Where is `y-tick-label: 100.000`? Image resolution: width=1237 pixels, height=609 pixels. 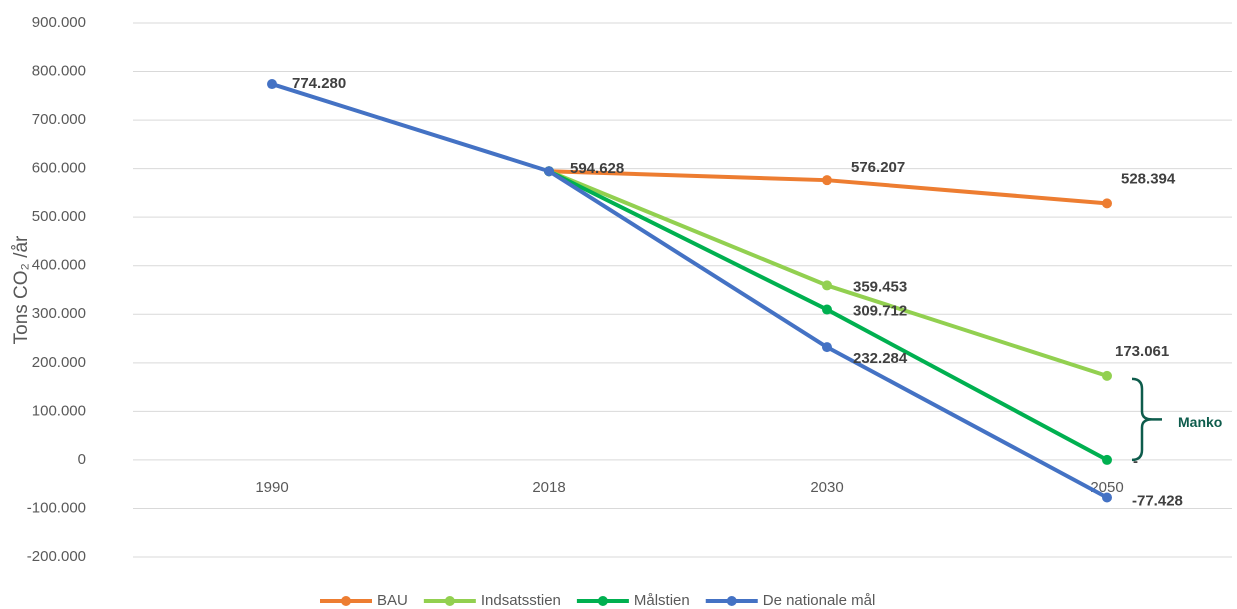 y-tick-label: 100.000 is located at coordinates (59, 410).